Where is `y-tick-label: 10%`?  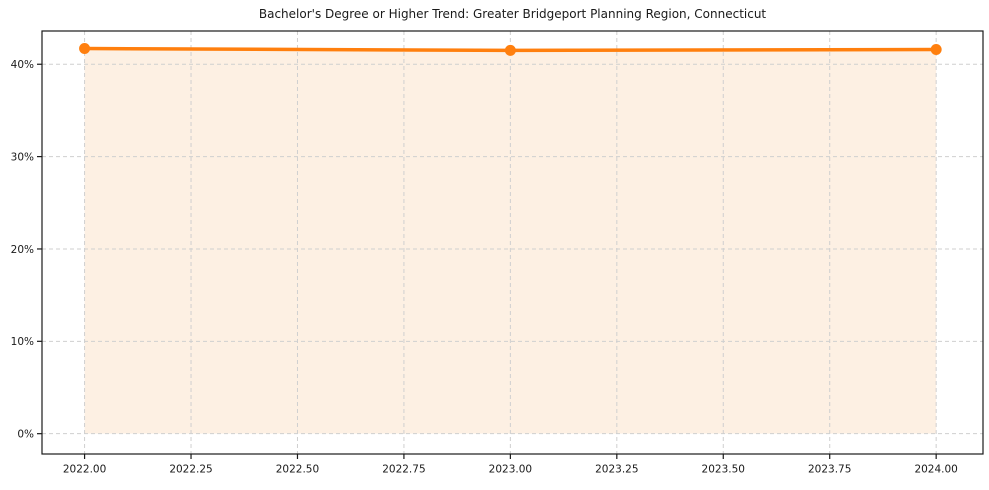
y-tick-label: 10% is located at coordinates (22, 342).